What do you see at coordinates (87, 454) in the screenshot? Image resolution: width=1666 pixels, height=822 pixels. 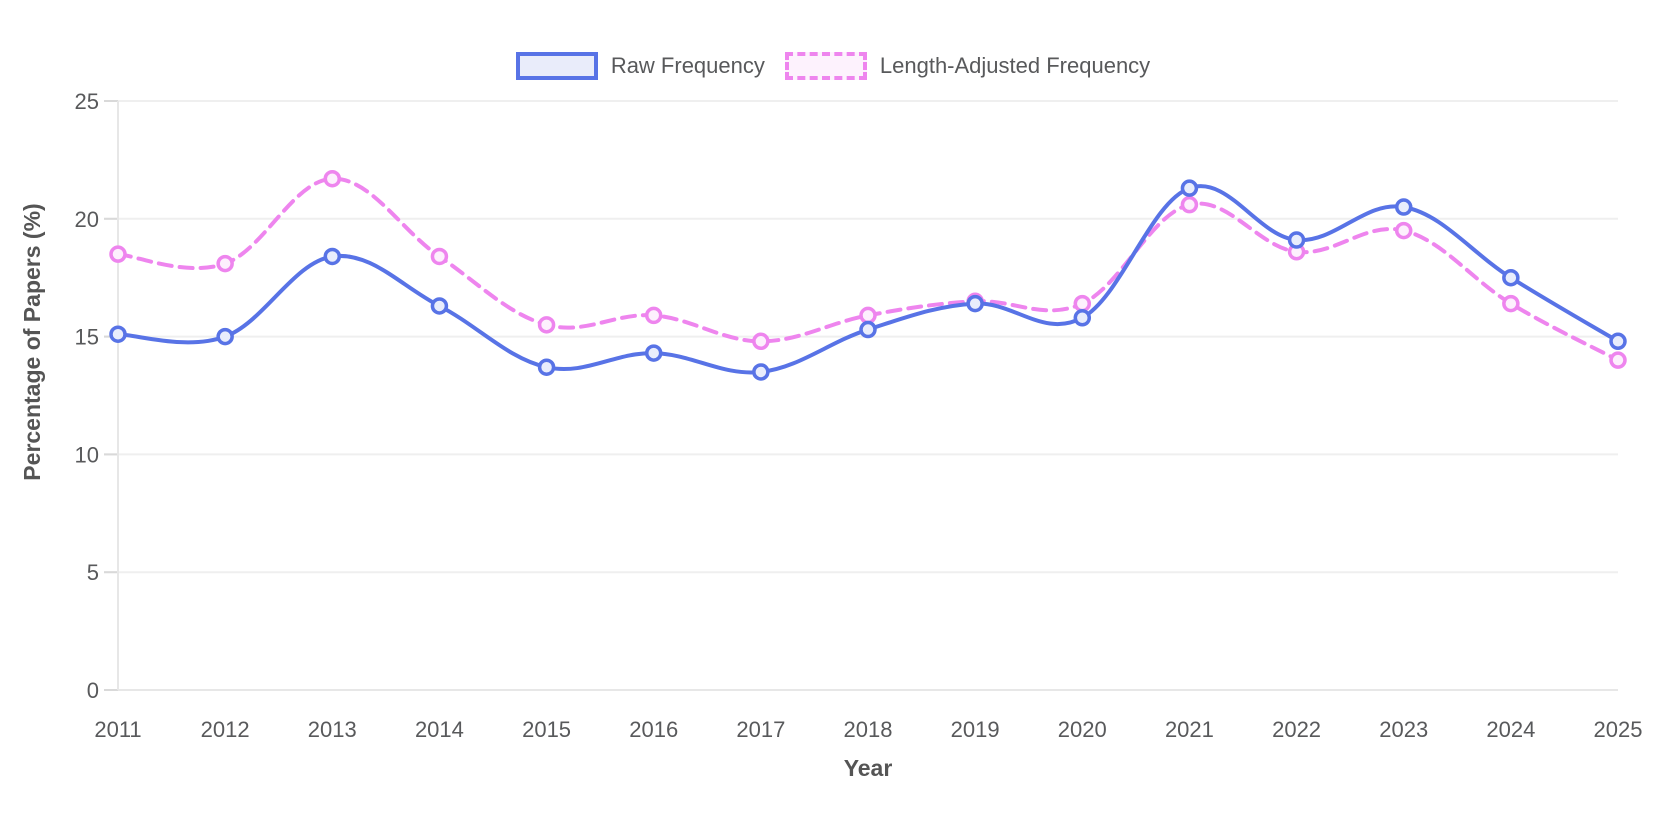 I see `y-tick-label: 10` at bounding box center [87, 454].